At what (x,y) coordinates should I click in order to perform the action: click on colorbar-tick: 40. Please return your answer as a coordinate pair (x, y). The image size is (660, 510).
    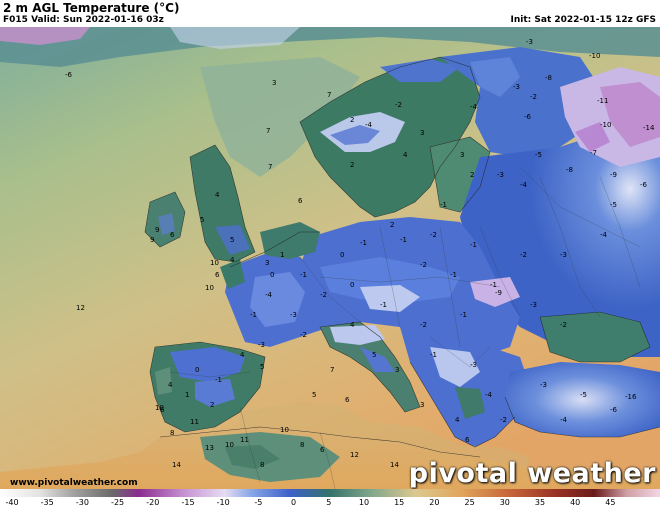
    Looking at the image, I should click on (575, 502).